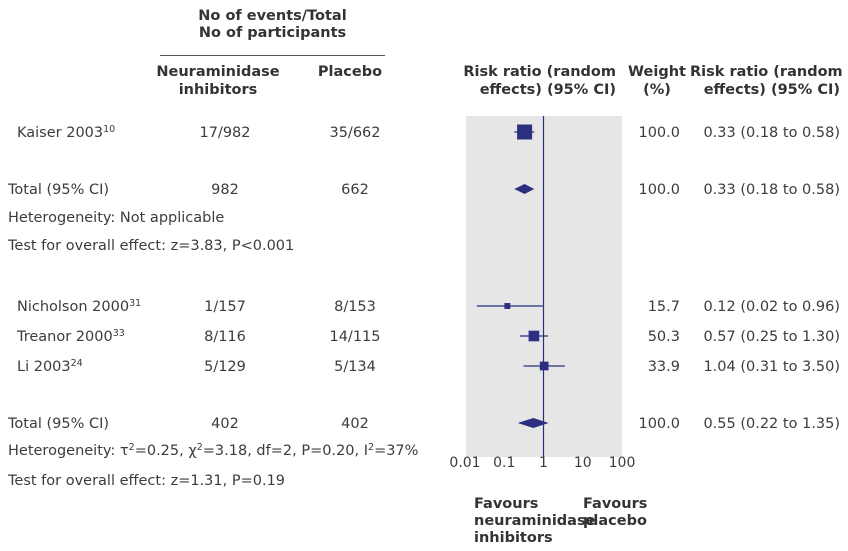 The height and width of the screenshot is (551, 848). I want to click on group-header-line2: No of participants, so click(272, 33).